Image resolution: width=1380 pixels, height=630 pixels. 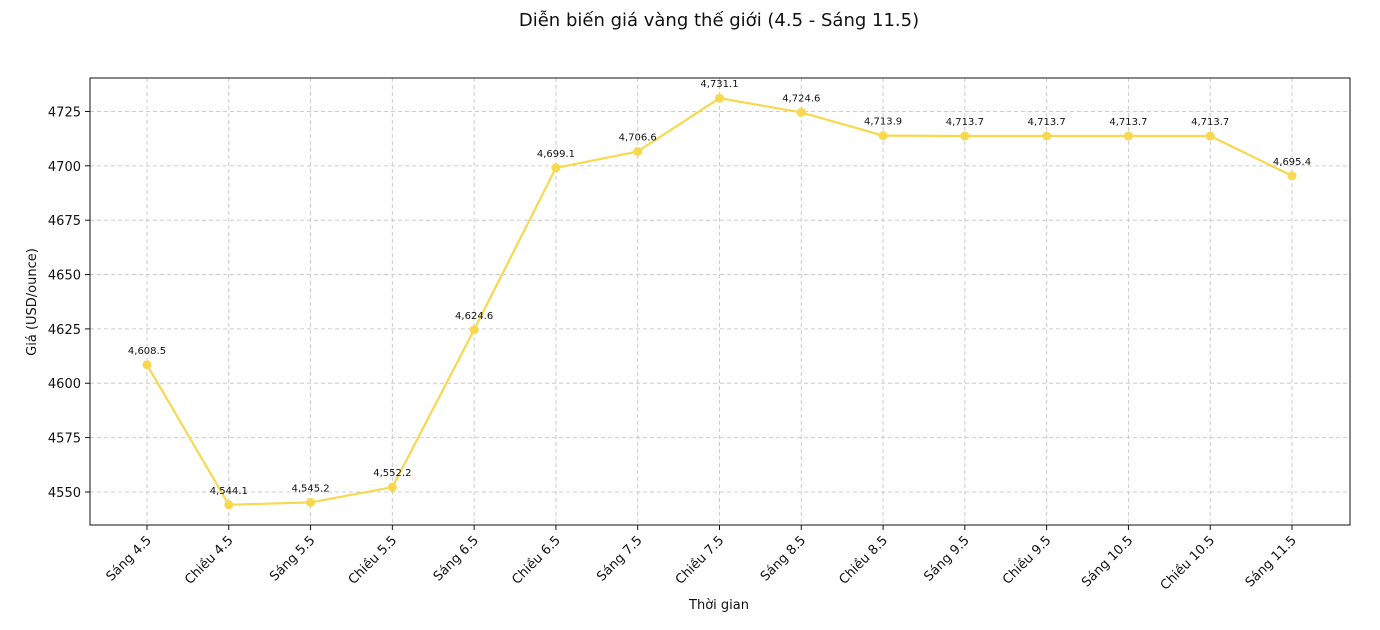 I want to click on x-tick-label: Chiều 6.5, so click(x=536, y=560).